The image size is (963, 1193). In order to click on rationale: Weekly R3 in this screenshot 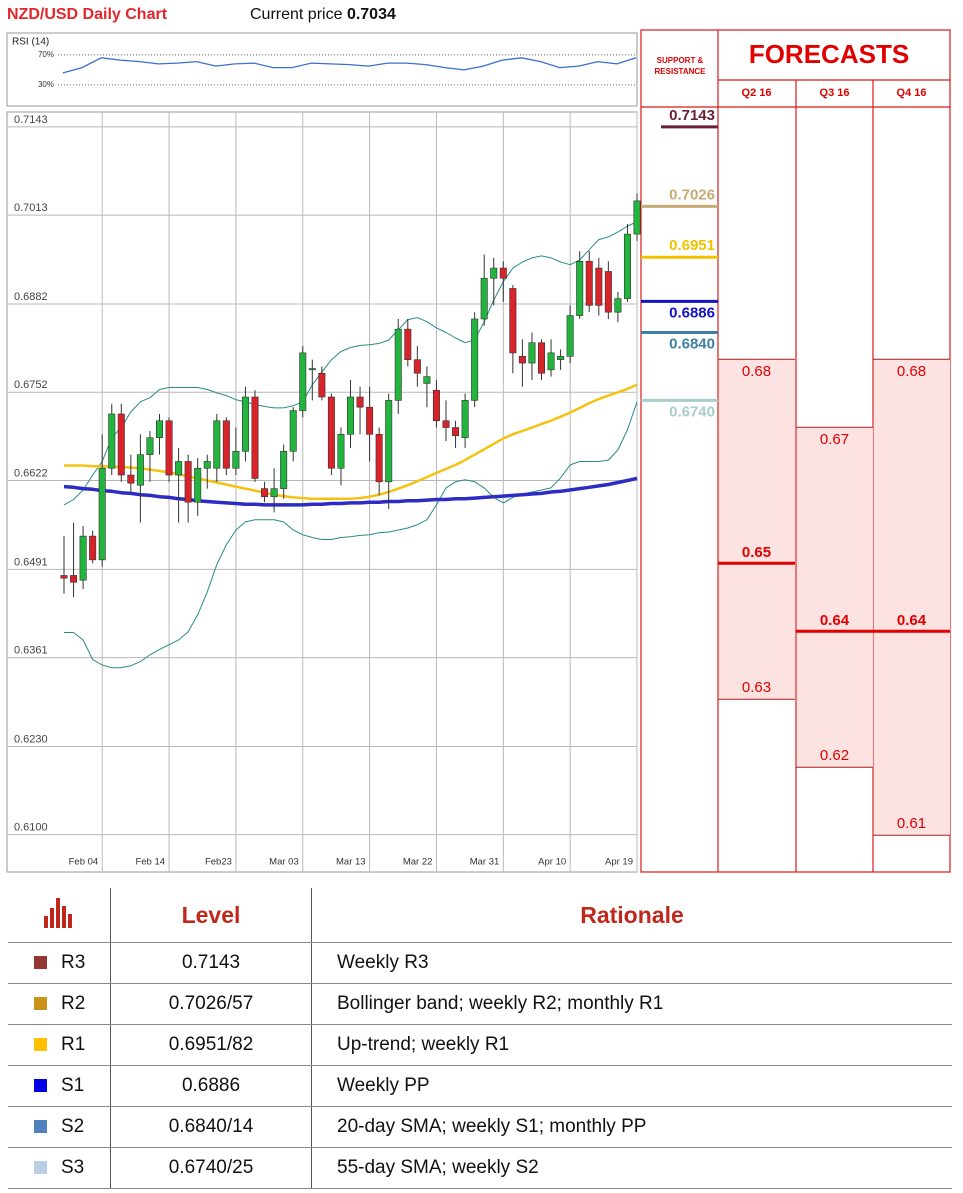, I will do `click(631, 963)`.